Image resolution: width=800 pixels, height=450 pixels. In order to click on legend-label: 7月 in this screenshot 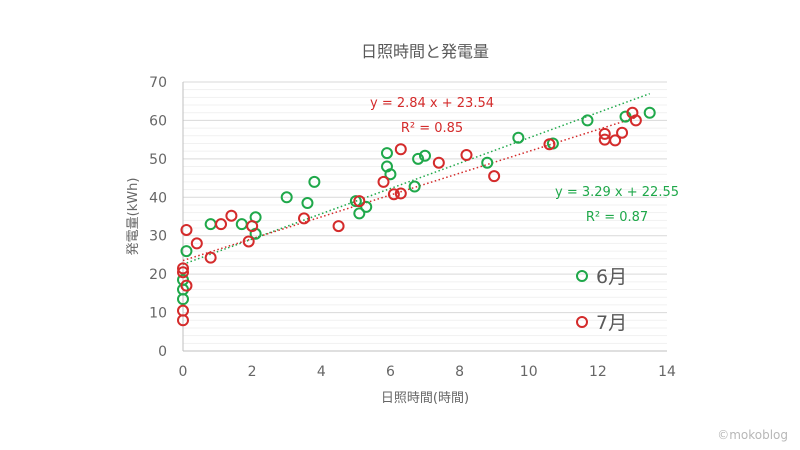, I will do `click(611, 323)`.